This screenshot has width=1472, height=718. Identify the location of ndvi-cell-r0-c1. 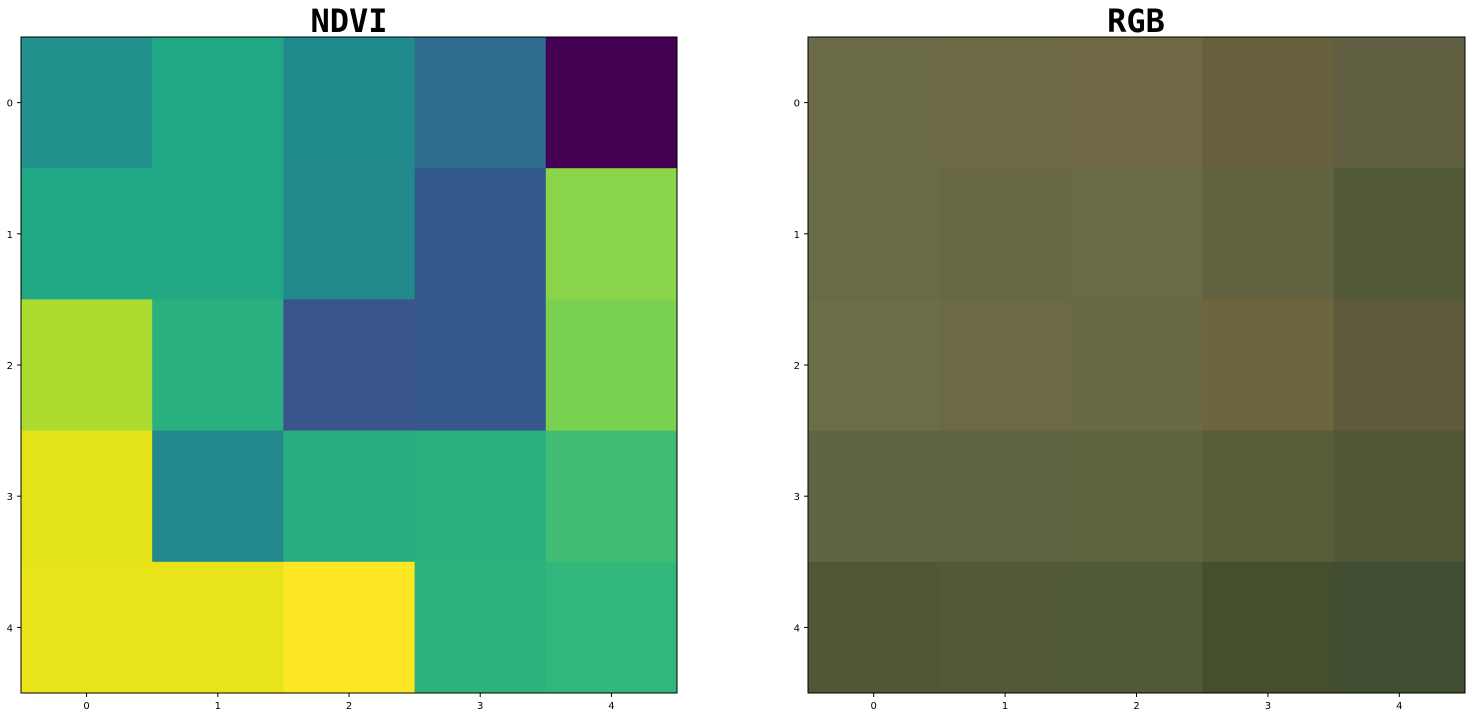
(218, 103).